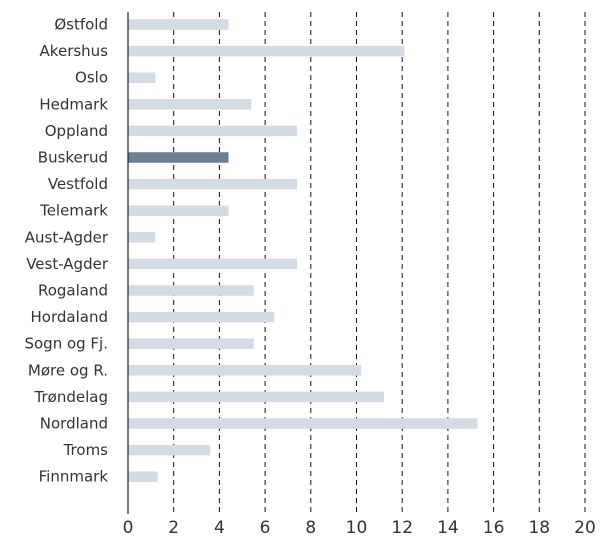 The height and width of the screenshot is (539, 607). What do you see at coordinates (448, 528) in the screenshot?
I see `x-tick-label: 14` at bounding box center [448, 528].